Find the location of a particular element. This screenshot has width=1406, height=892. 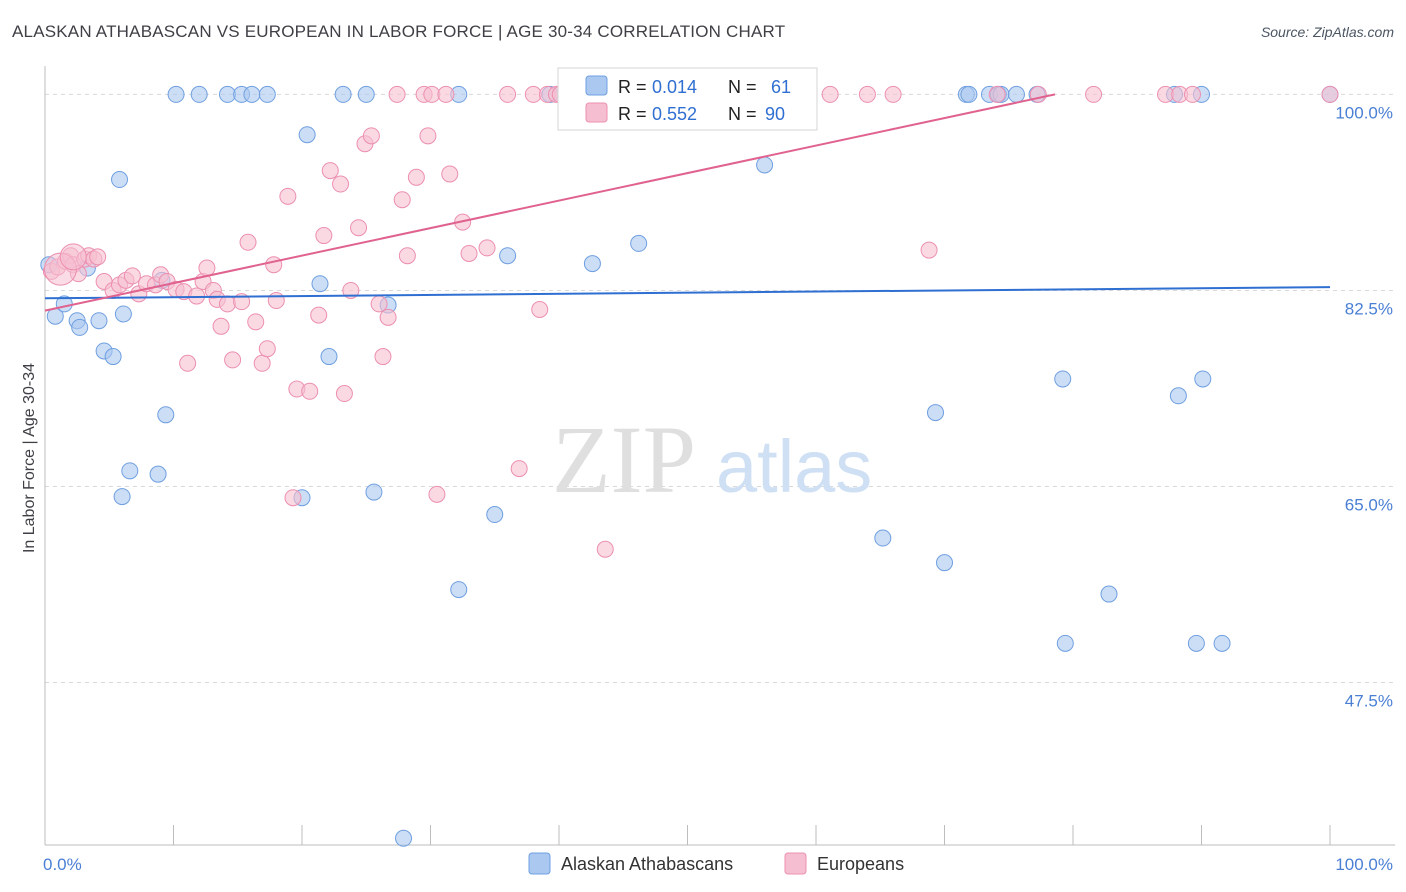

watermark-atlas: atlas is located at coordinates (794, 466).